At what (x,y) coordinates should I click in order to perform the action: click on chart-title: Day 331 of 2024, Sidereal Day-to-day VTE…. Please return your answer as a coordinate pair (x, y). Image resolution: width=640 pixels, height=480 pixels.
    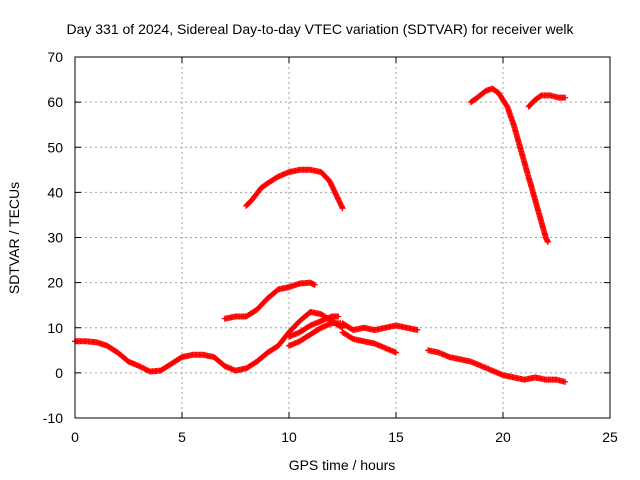
    Looking at the image, I should click on (320, 29).